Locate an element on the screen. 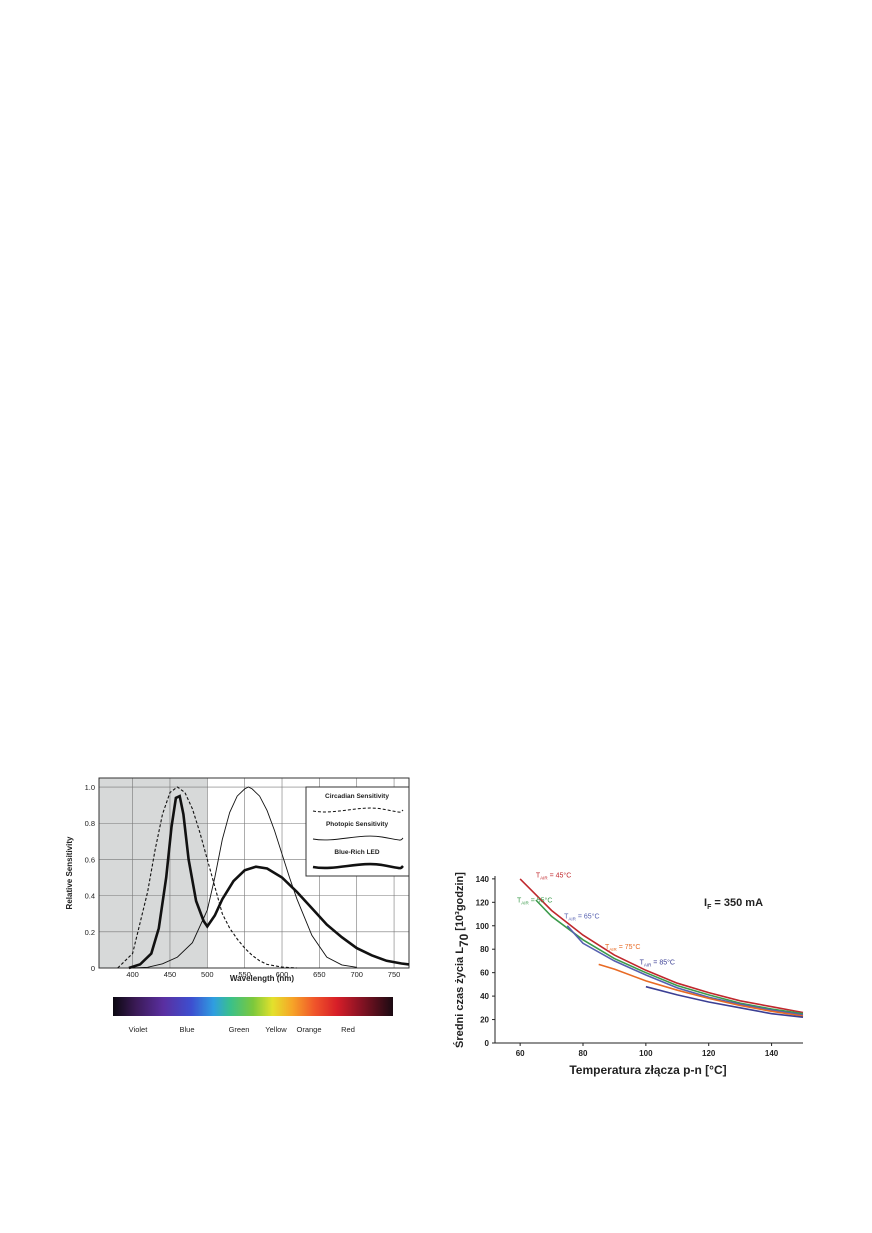 The height and width of the screenshot is (1233, 872). y-tick-label: 0.8 is located at coordinates (90, 823).